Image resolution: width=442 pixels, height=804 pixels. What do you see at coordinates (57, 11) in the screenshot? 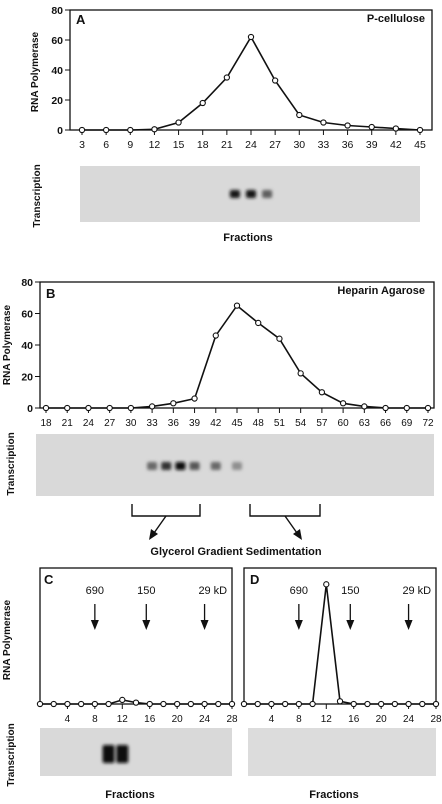
I see `y-tick-label: 80` at bounding box center [57, 11].